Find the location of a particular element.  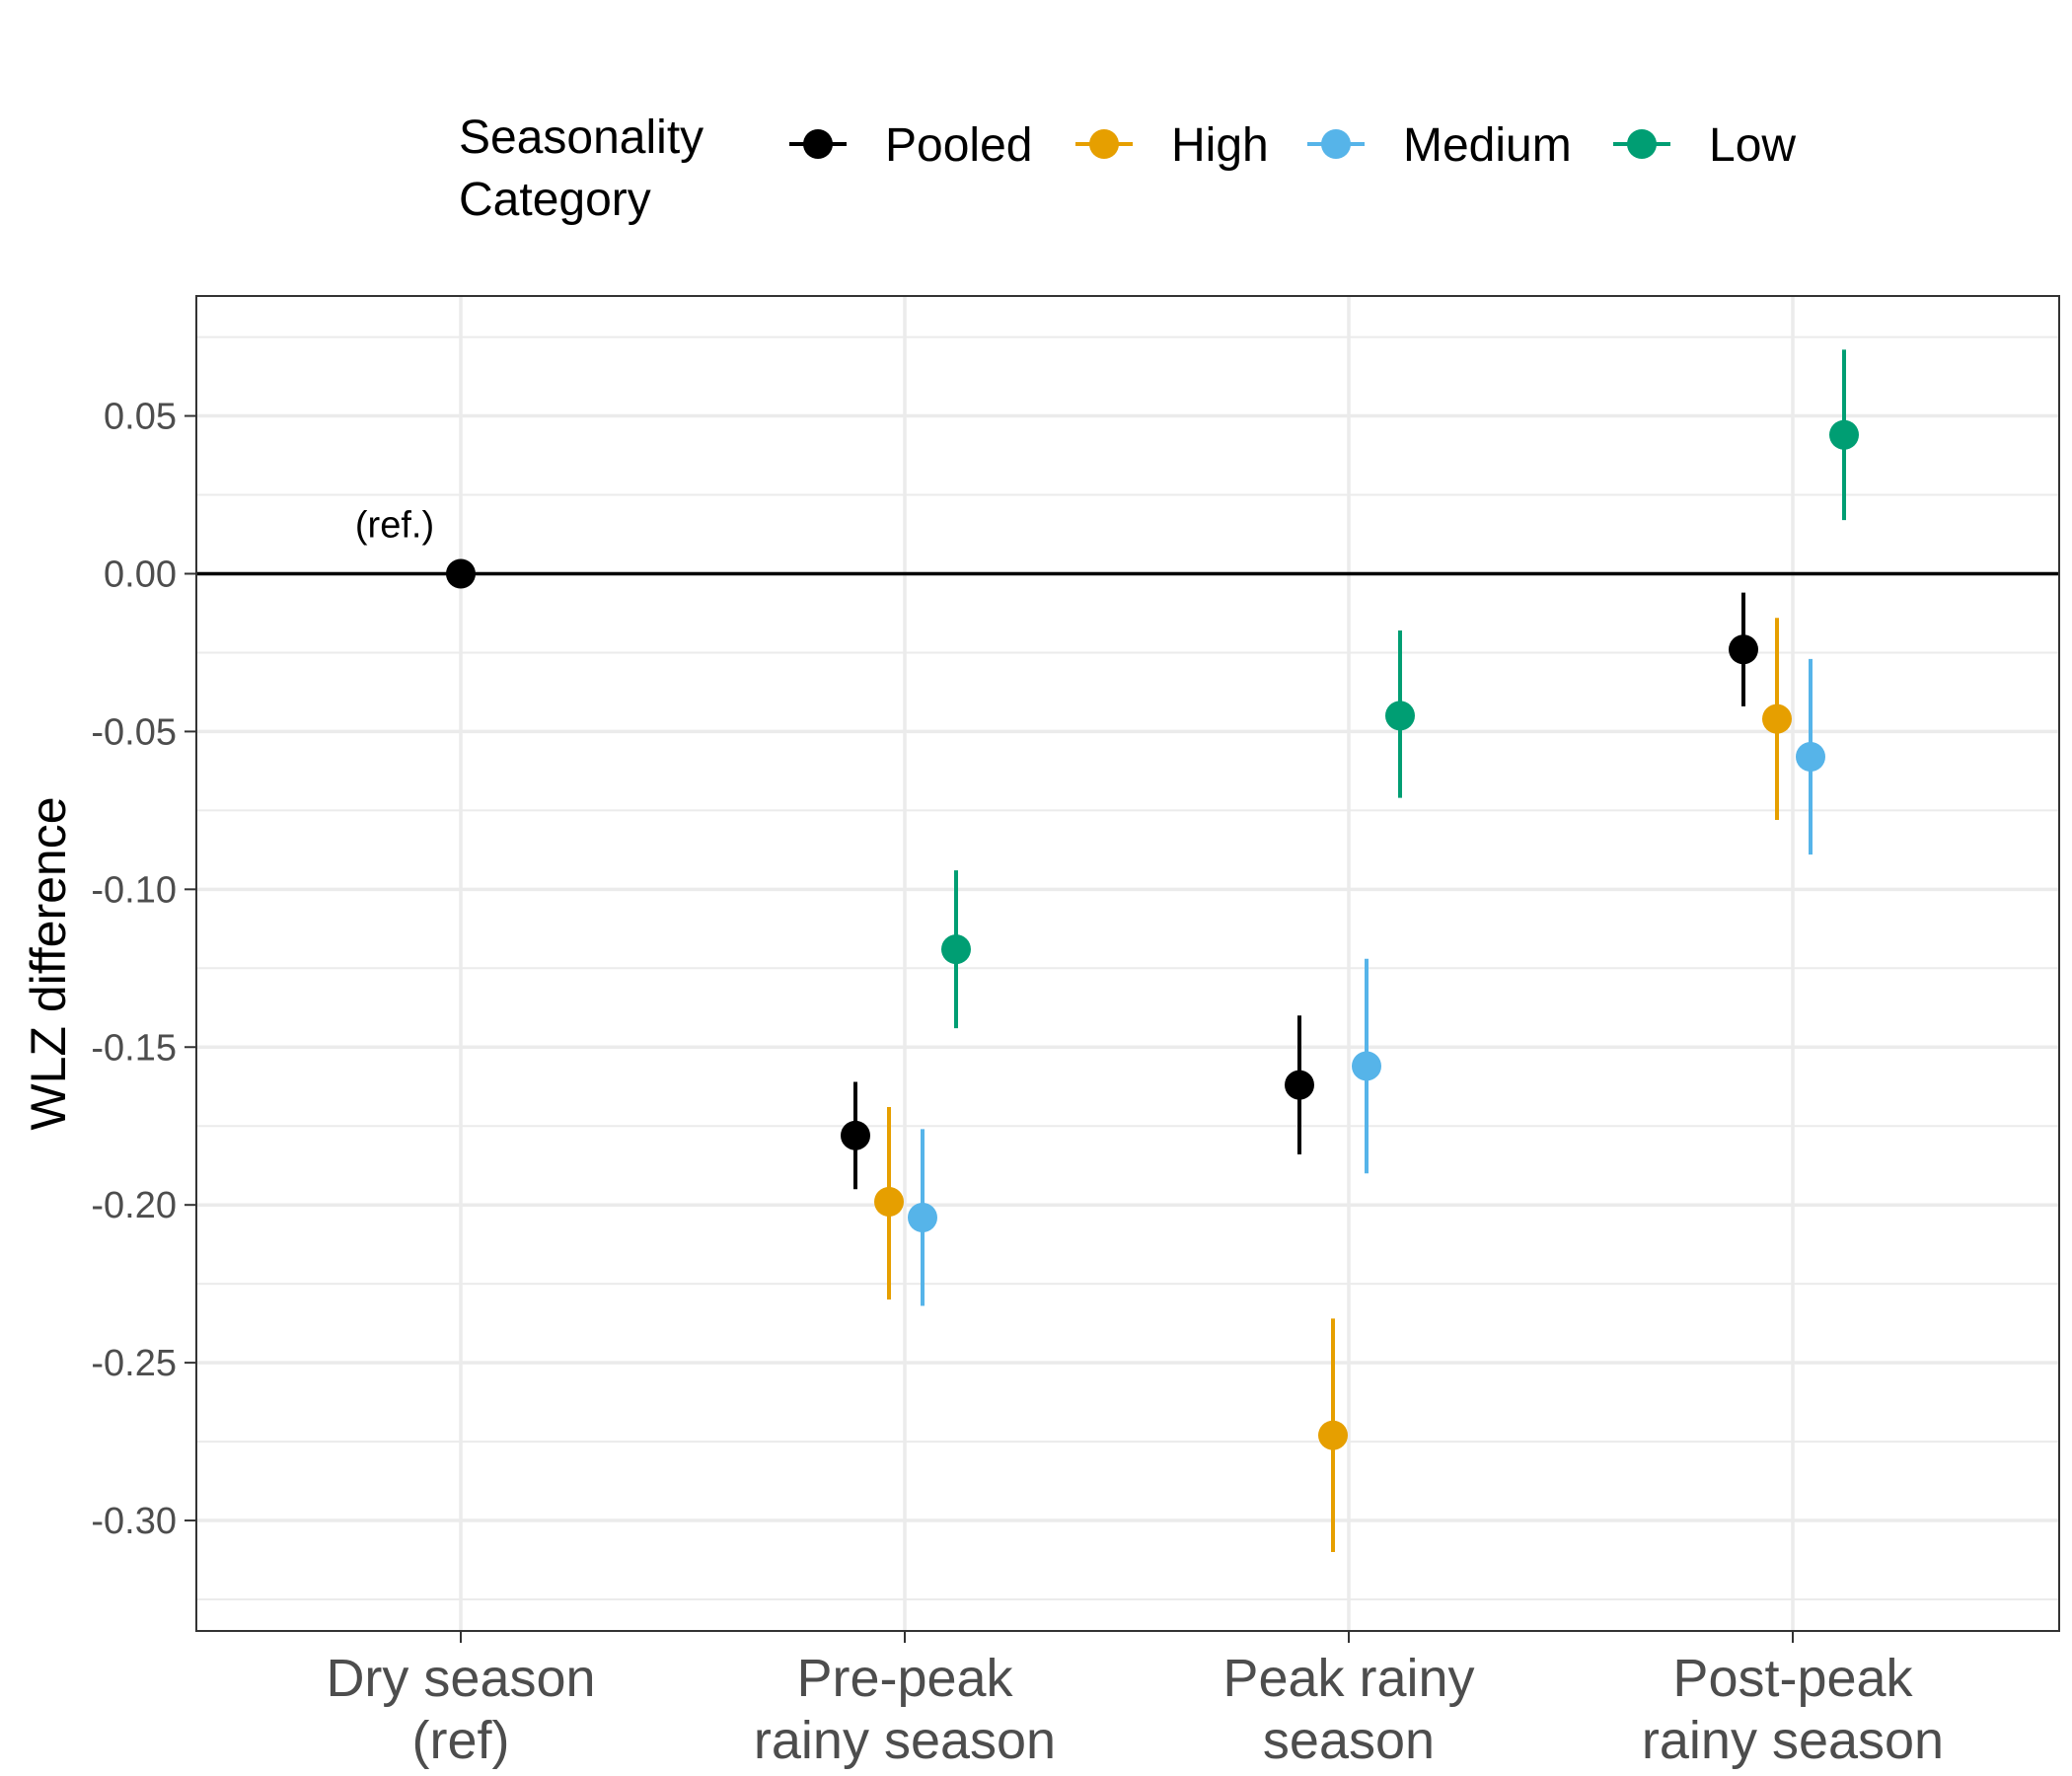

x-tick-label: (ref) is located at coordinates (461, 1741).